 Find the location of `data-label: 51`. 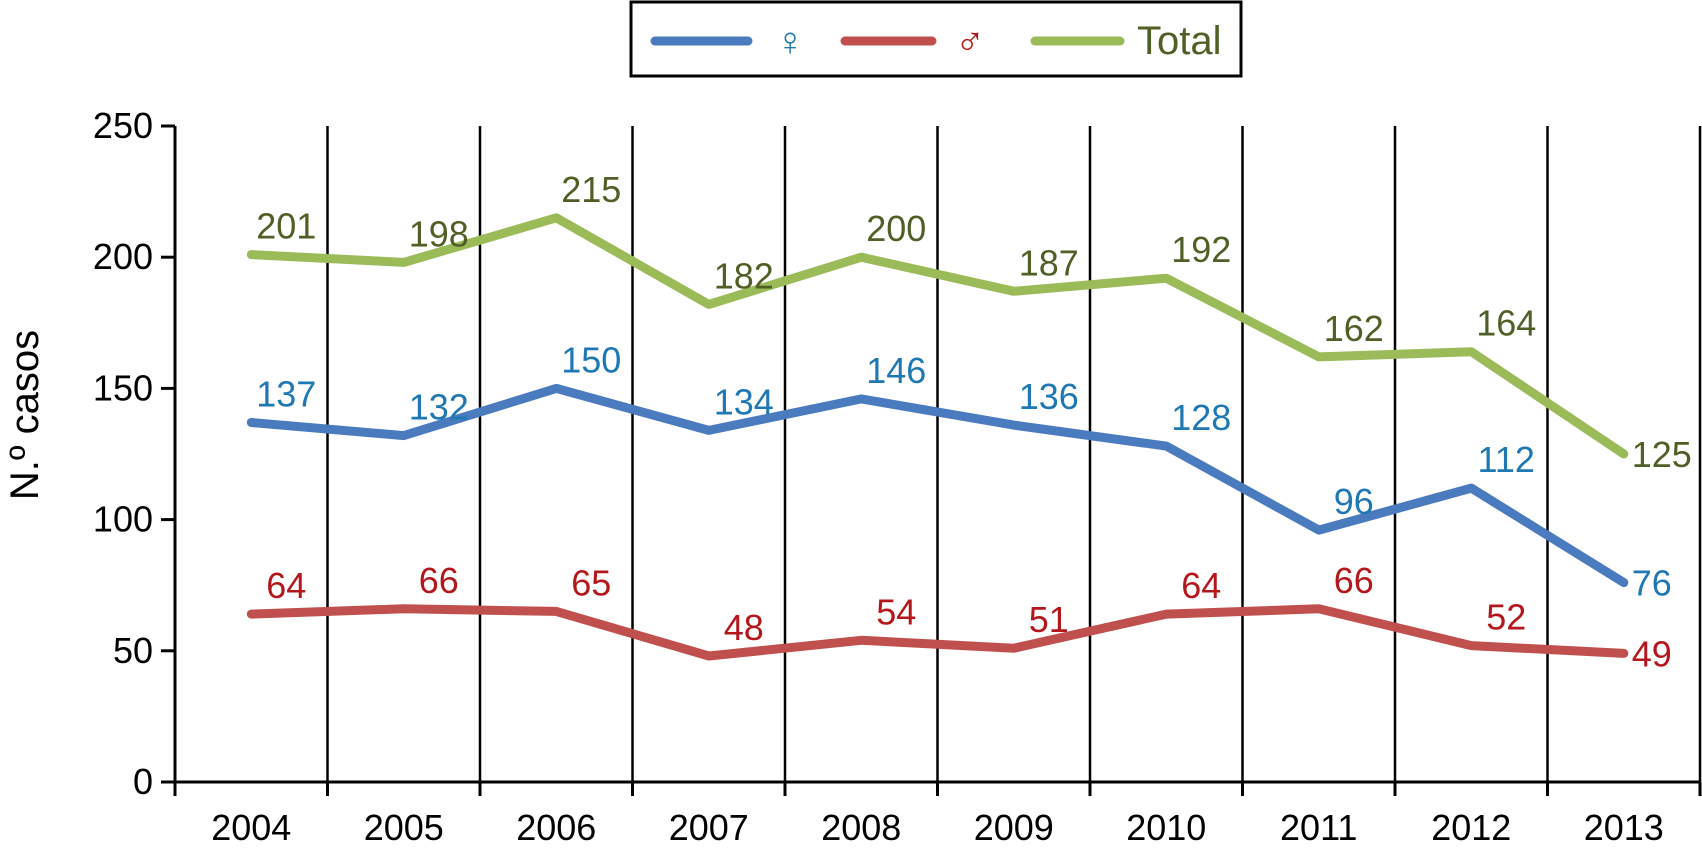

data-label: 51 is located at coordinates (1049, 619).